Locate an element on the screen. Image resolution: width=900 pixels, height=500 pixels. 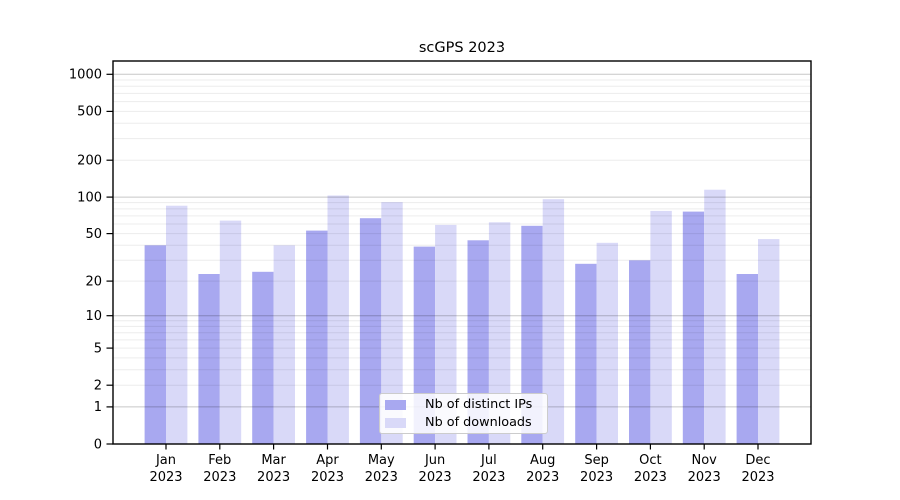
chart-legend: Nb of distinct IPs Nb of downloads is located at coordinates (463, 413).